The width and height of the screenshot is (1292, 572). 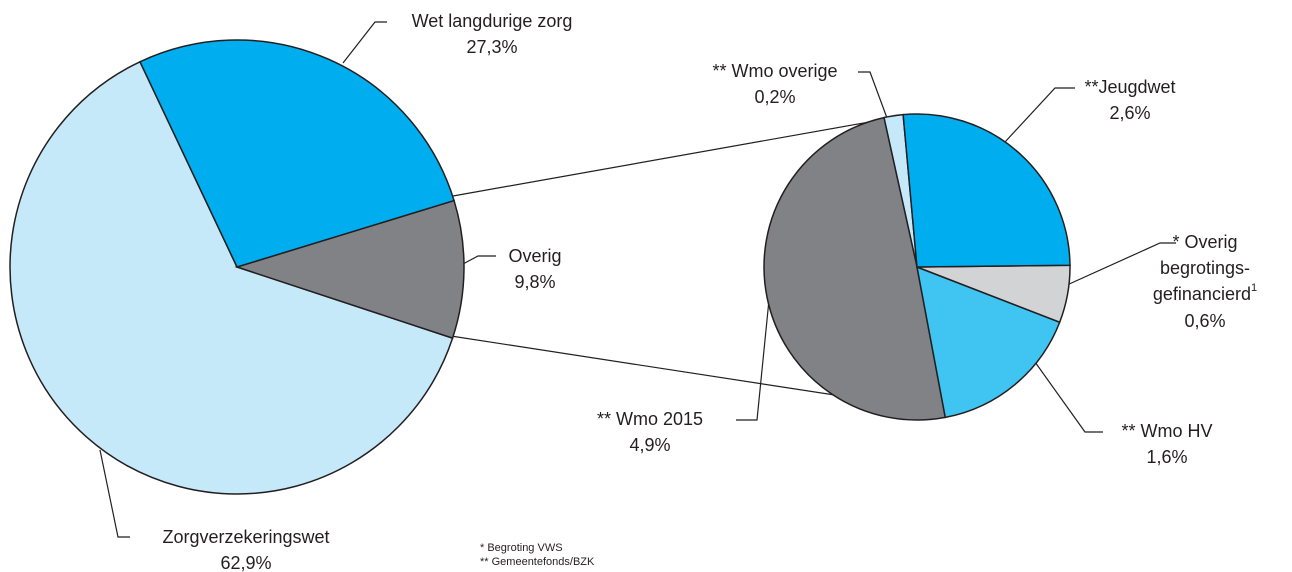 I want to click on value-label: 2,6%, so click(x=1129, y=113).